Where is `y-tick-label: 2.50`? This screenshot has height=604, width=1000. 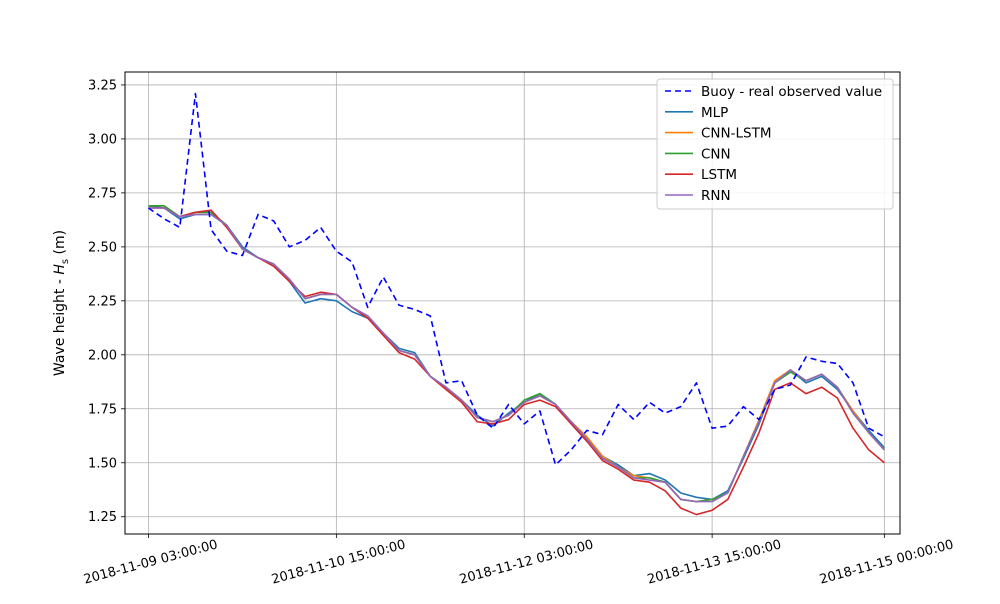 y-tick-label: 2.50 is located at coordinates (102, 247).